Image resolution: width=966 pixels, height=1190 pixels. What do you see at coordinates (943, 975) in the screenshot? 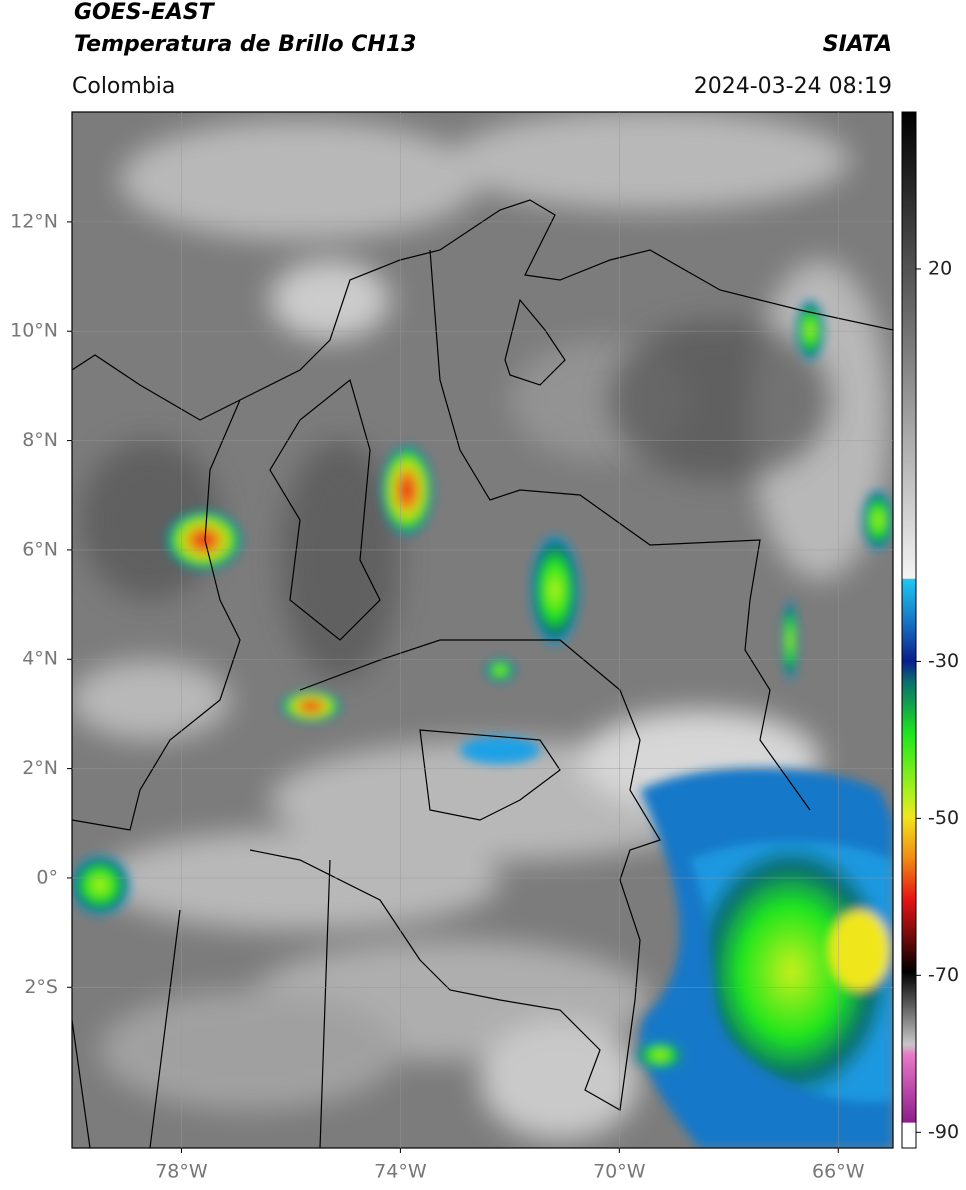
I see `colorbar-tick-label: -70` at bounding box center [943, 975].